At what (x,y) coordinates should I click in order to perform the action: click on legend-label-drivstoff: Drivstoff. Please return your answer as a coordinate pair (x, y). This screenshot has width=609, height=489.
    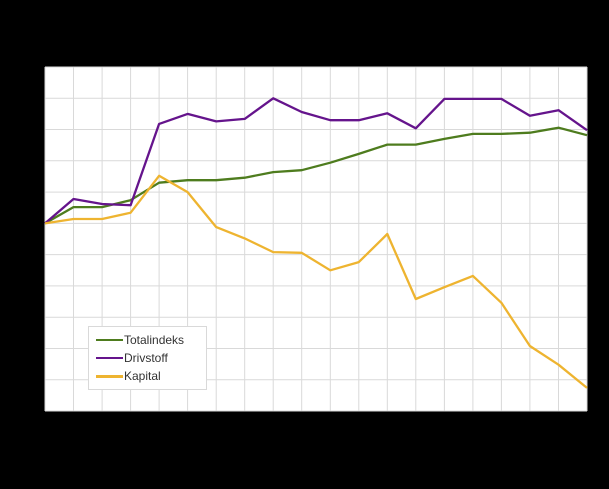
    Looking at the image, I should click on (146, 358).